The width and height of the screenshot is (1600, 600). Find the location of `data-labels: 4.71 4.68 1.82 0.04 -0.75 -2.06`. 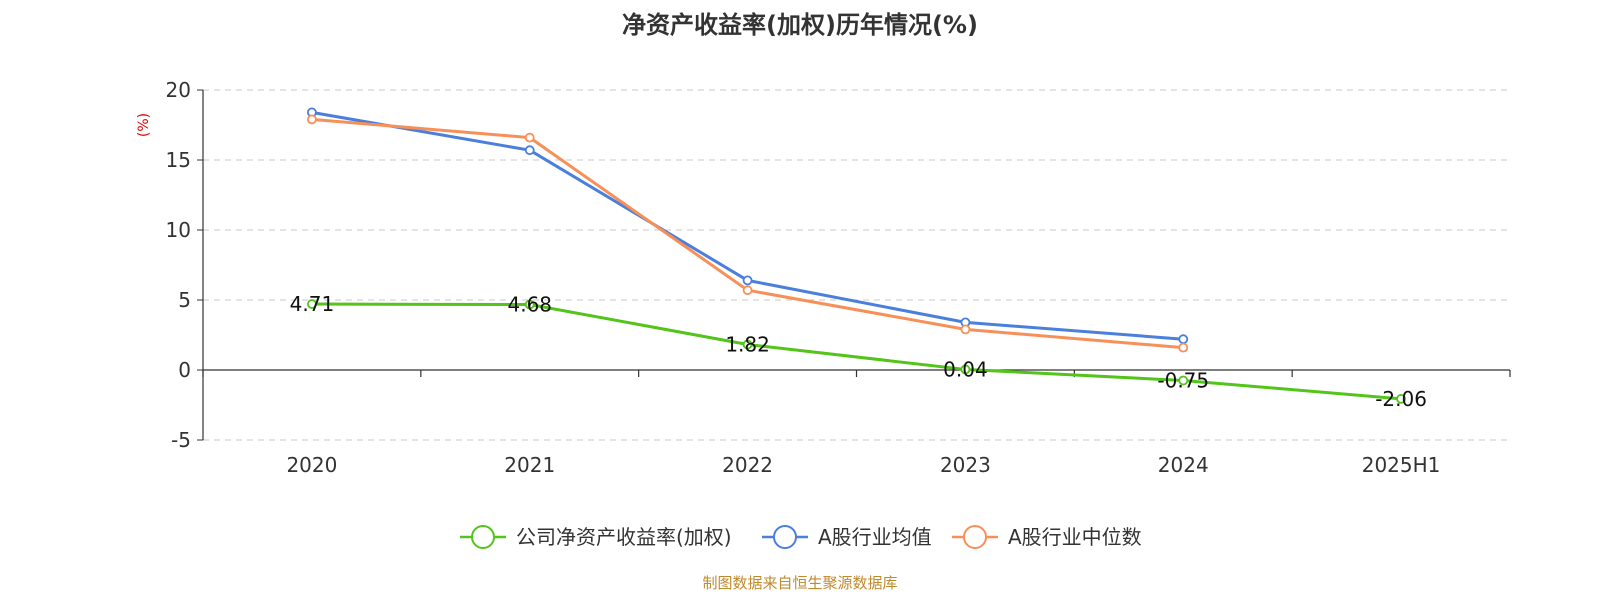

data-labels: 4.71 4.68 1.82 0.04 -0.75 -2.06 is located at coordinates (858, 351).